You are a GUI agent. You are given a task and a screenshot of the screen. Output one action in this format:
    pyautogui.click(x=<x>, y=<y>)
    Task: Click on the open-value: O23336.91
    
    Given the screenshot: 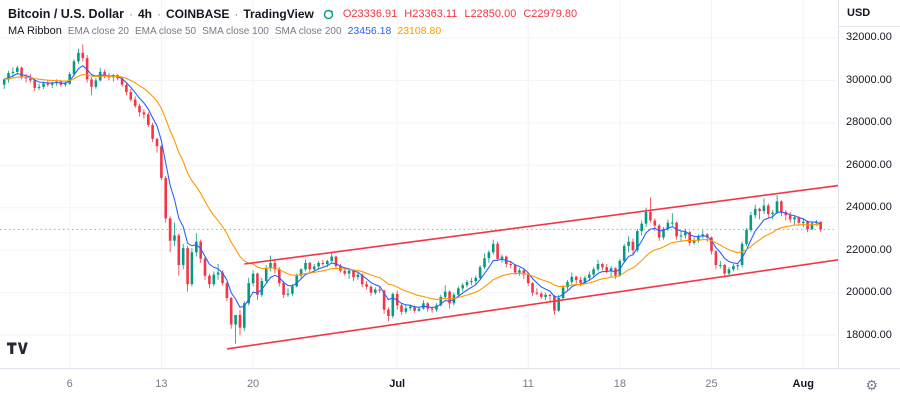 What is the action you would take?
    pyautogui.click(x=370, y=14)
    